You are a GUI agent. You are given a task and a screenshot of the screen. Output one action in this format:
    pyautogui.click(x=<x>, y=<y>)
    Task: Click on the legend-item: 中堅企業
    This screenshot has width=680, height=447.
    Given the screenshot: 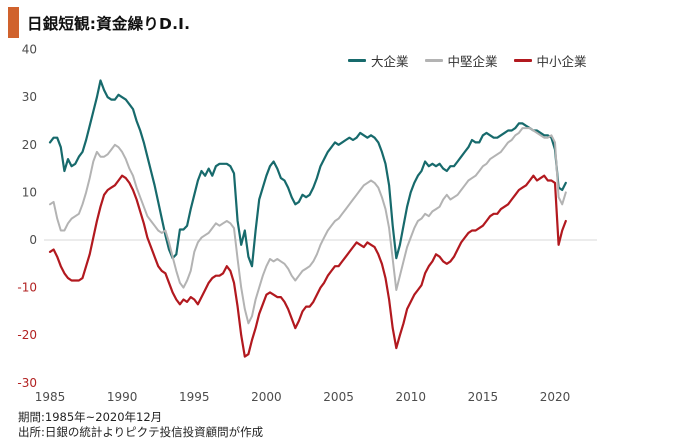 What is the action you would take?
    pyautogui.click(x=461, y=60)
    